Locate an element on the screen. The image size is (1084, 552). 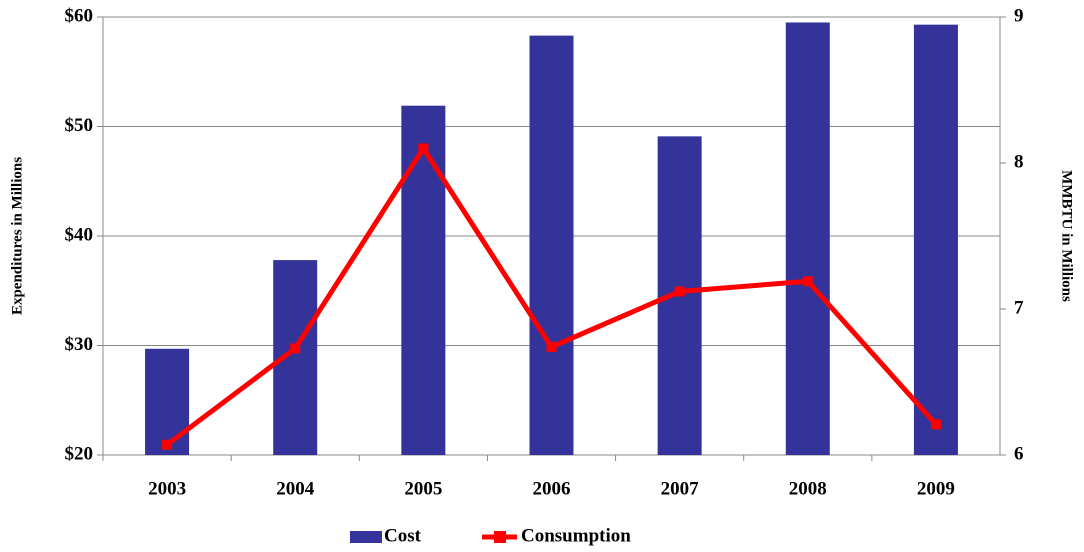
y-axis-title: Expenditures in Millions is located at coordinates (17, 236).